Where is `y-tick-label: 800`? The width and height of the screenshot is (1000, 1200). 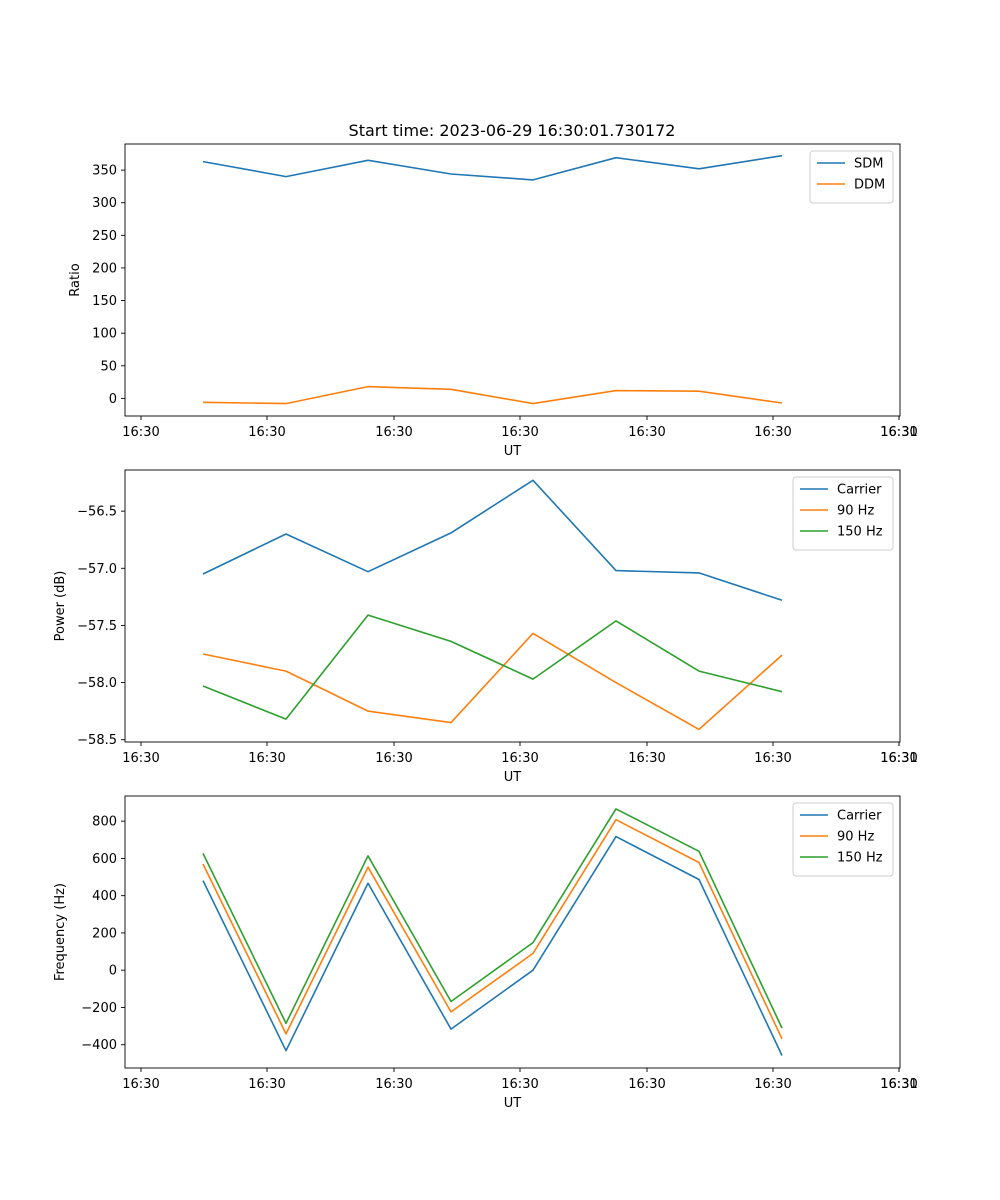 y-tick-label: 800 is located at coordinates (104, 822).